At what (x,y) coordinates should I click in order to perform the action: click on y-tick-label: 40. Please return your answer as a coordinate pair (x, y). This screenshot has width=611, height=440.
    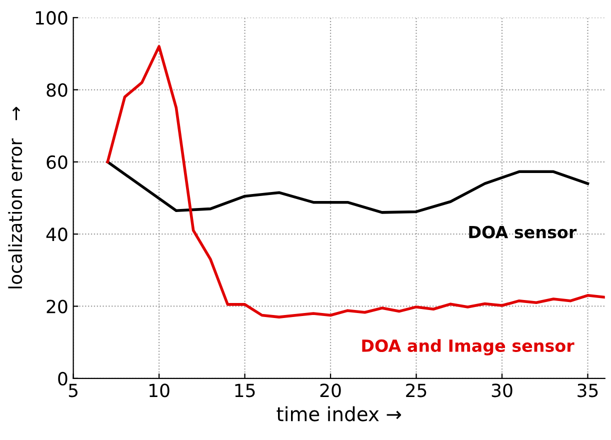
    Looking at the image, I should click on (57, 235).